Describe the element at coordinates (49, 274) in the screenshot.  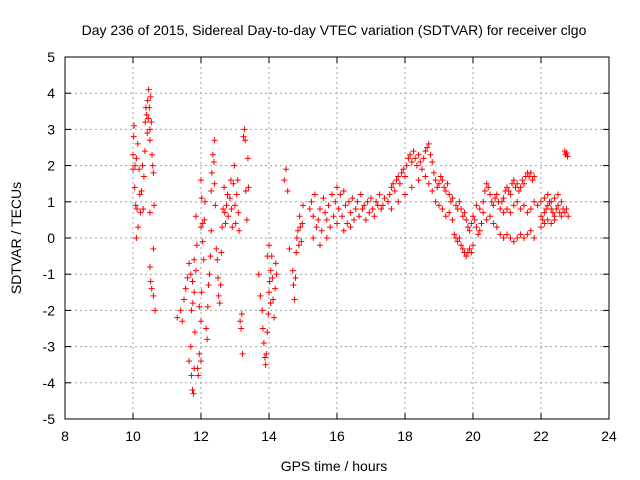
I see `y-tick-label: -1` at that location.